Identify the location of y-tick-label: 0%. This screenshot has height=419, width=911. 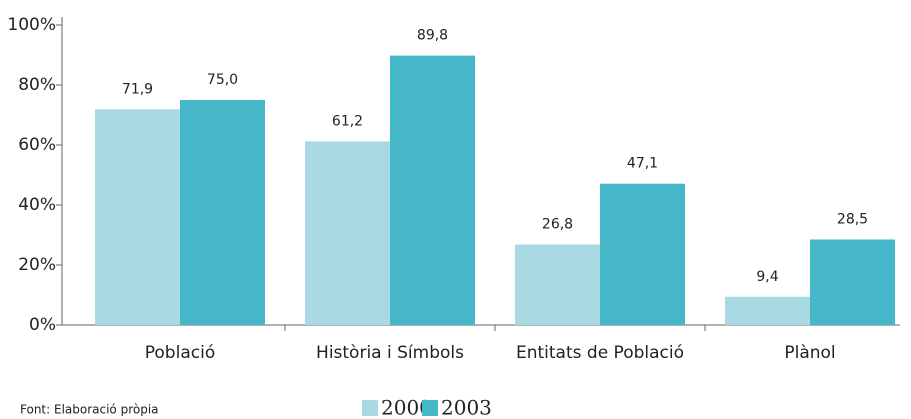
(42, 325).